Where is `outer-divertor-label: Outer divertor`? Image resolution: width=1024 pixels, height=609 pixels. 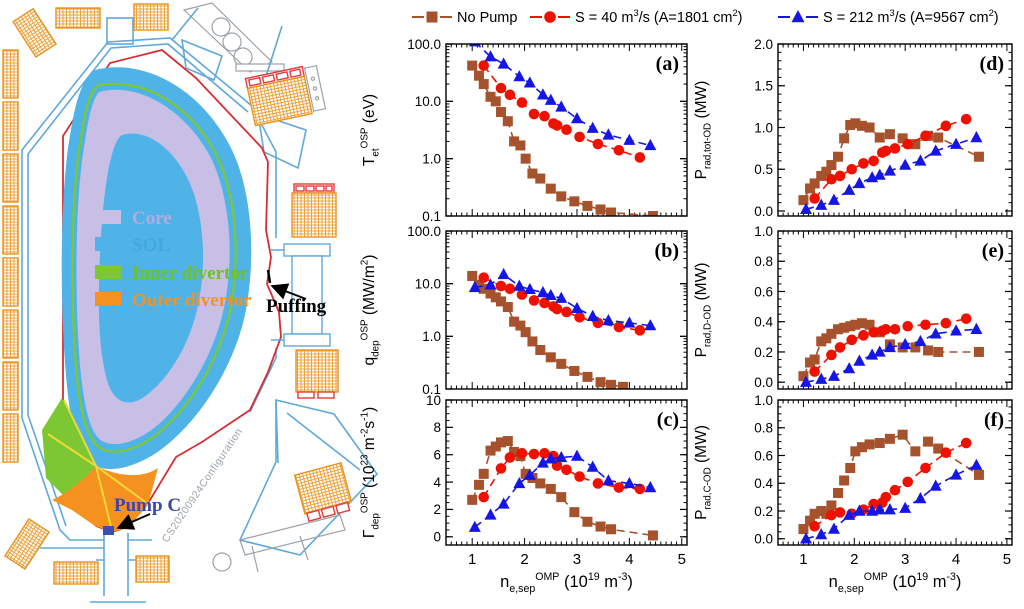 outer-divertor-label: Outer divertor is located at coordinates (192, 300).